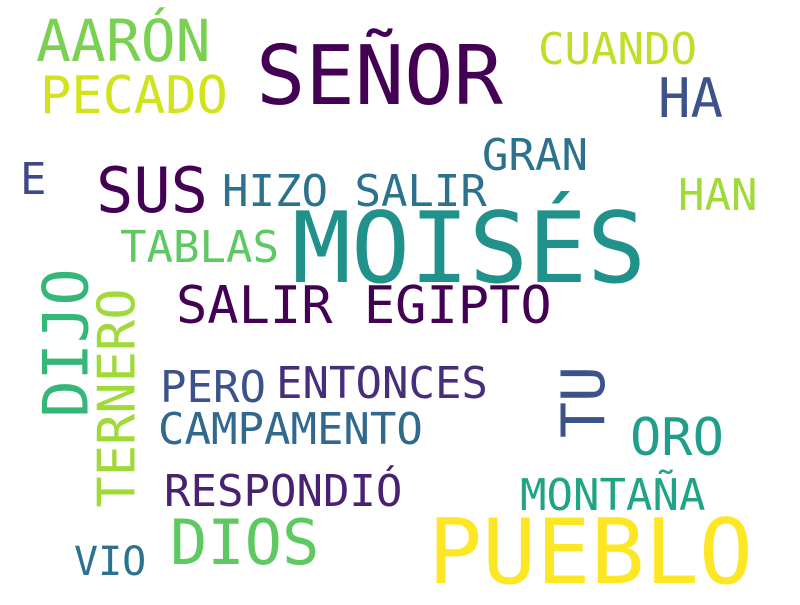  Describe the element at coordinates (535, 155) in the screenshot. I see `word-gran: GRAN` at that location.